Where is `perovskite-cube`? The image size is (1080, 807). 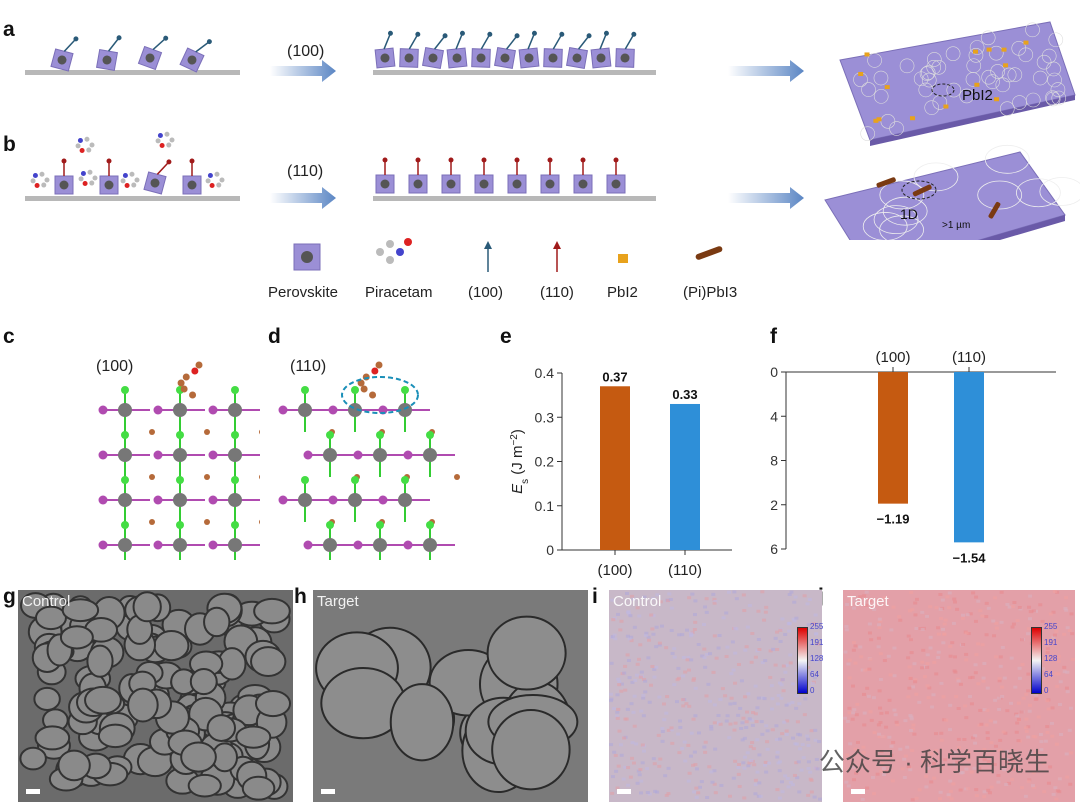
perovskite-cube is located at coordinates (418, 175).